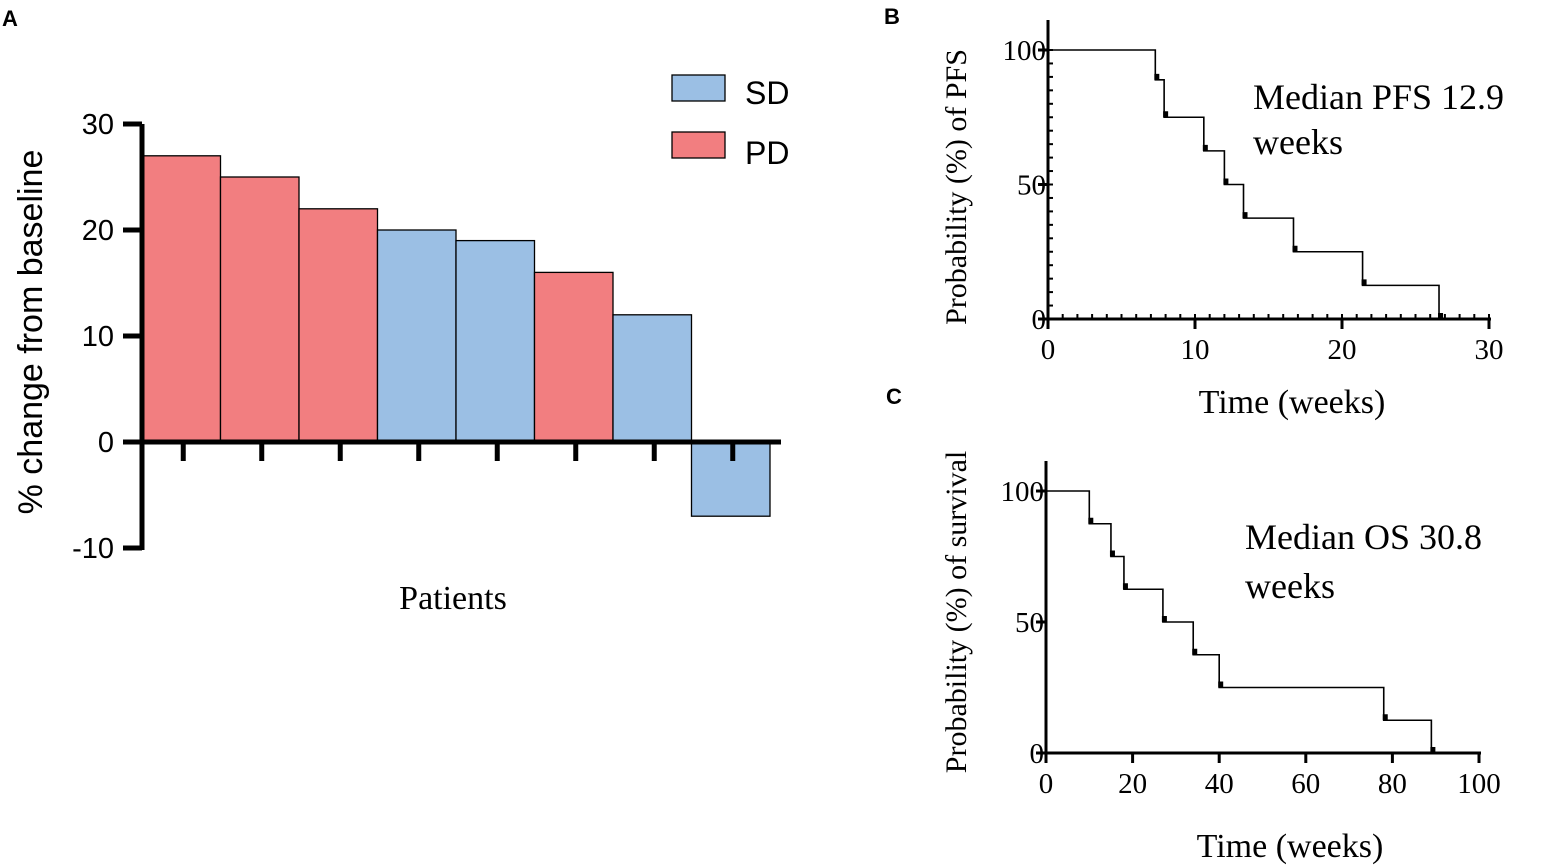  Describe the element at coordinates (892, 16) in the screenshot. I see `panel-label-b: B` at that location.